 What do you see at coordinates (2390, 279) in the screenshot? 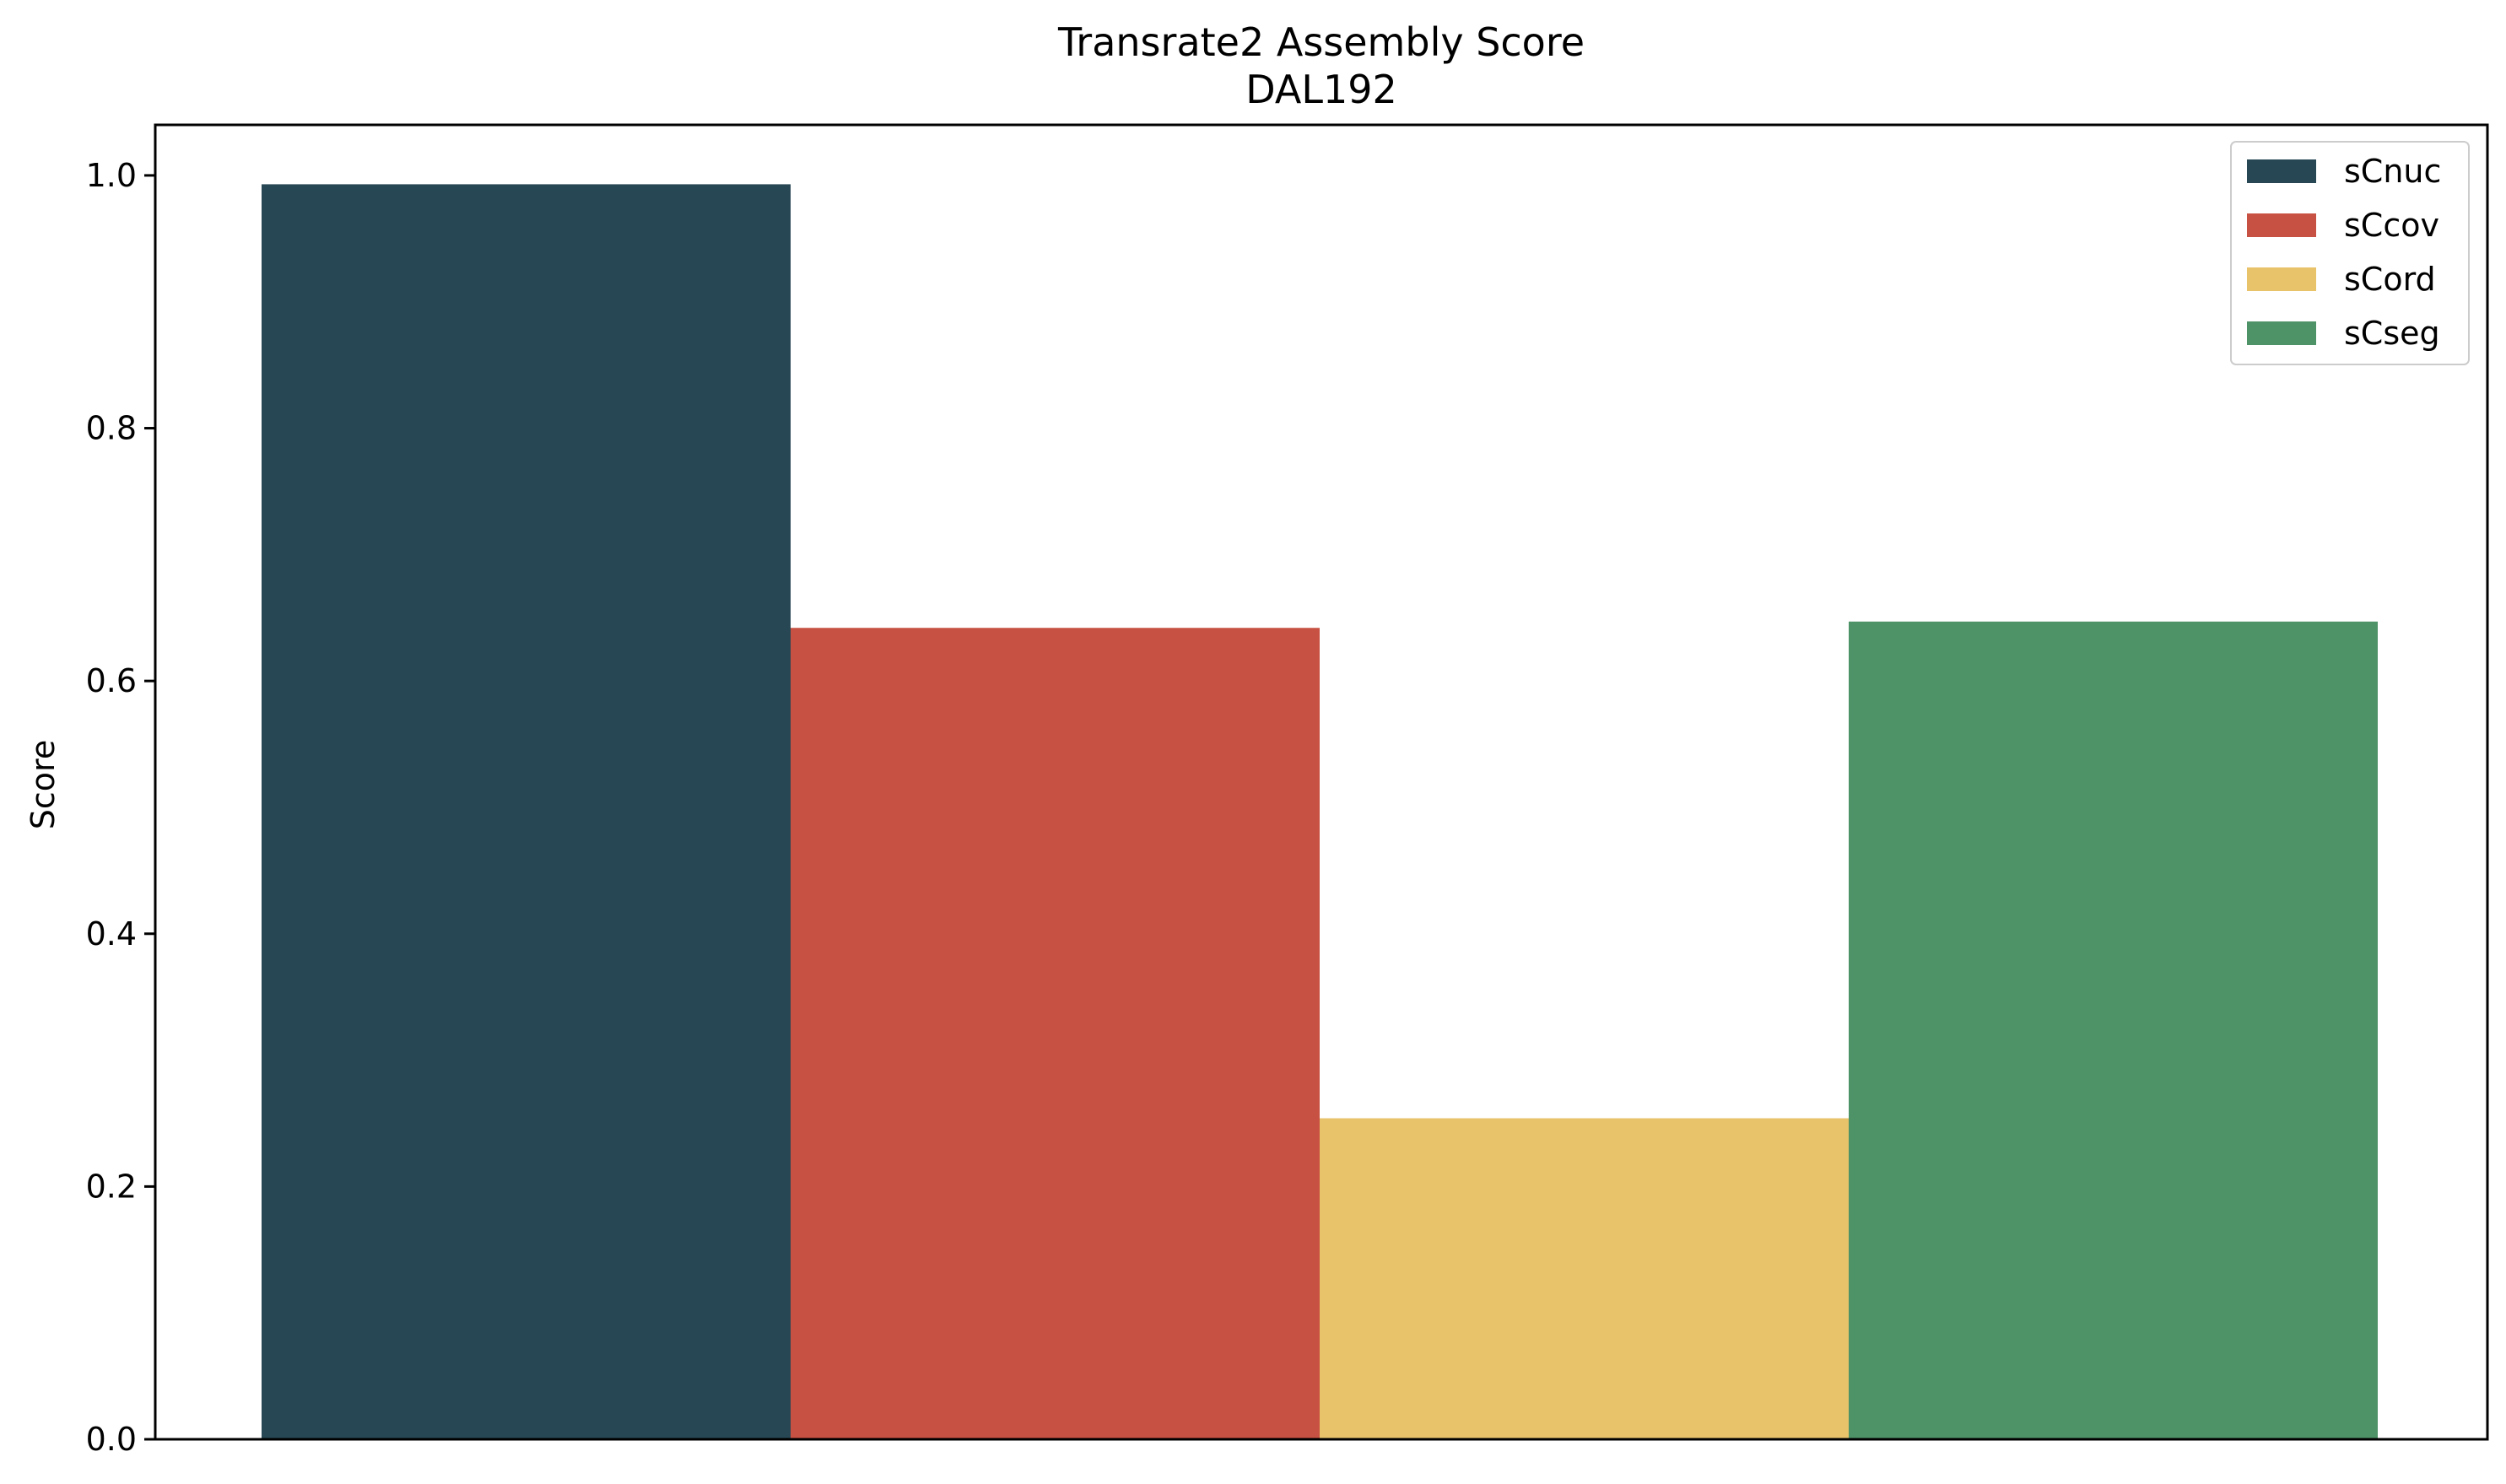
I see `legend-label-sCord: sCord` at bounding box center [2390, 279].